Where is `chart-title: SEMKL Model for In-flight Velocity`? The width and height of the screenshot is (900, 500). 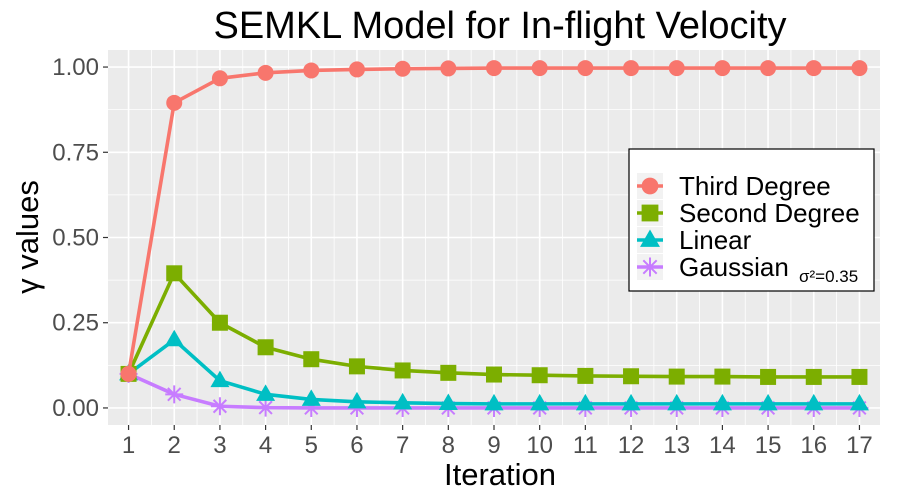 chart-title: SEMKL Model for In-flight Velocity is located at coordinates (499, 26).